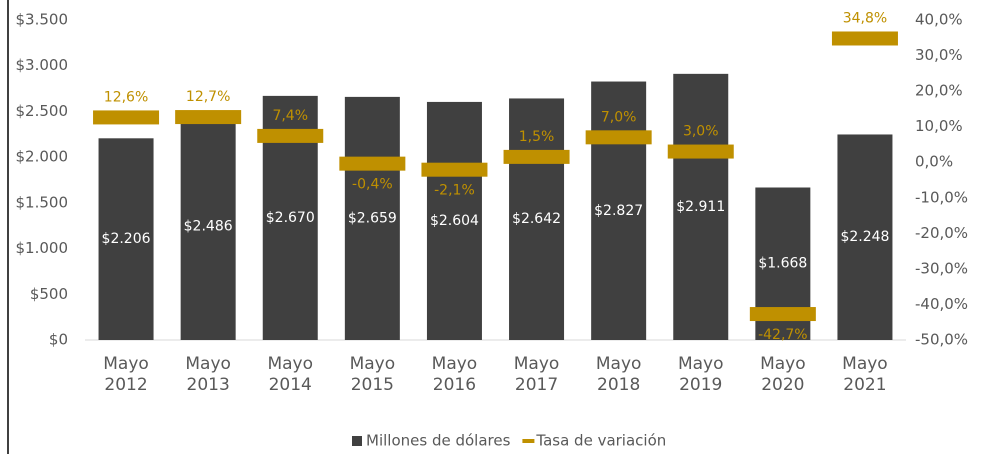  I want to click on y2-tick-label: -20,0%, so click(941, 233).